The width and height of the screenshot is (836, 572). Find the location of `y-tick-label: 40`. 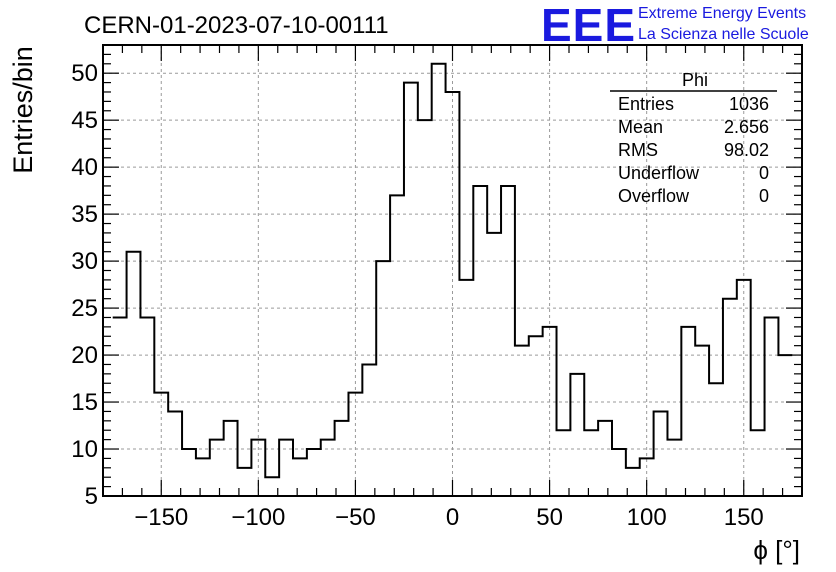

y-tick-label: 40 is located at coordinates (84, 167).